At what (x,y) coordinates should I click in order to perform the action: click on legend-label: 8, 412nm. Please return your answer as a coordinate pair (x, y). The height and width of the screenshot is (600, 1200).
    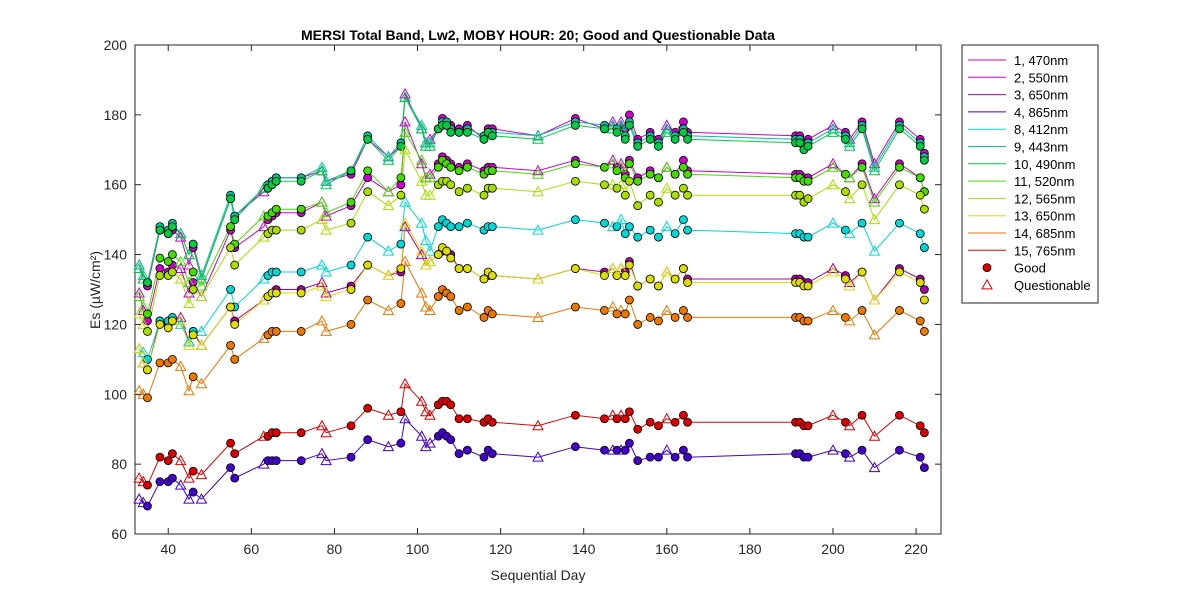
    Looking at the image, I should click on (1041, 129).